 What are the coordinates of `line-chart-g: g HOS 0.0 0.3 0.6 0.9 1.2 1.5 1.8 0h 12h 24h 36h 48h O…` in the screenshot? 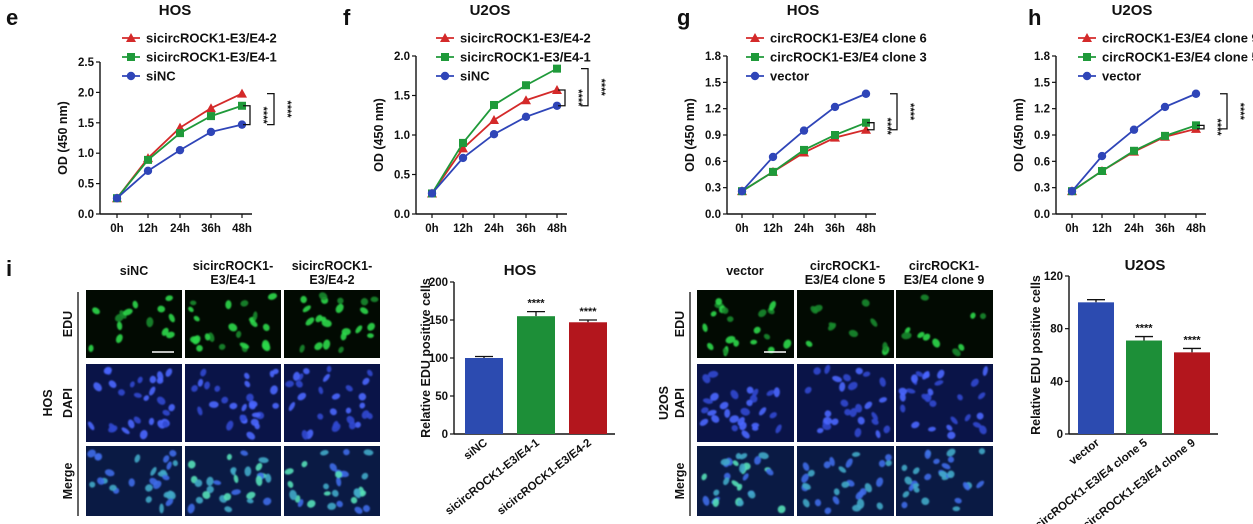 It's located at (802, 118).